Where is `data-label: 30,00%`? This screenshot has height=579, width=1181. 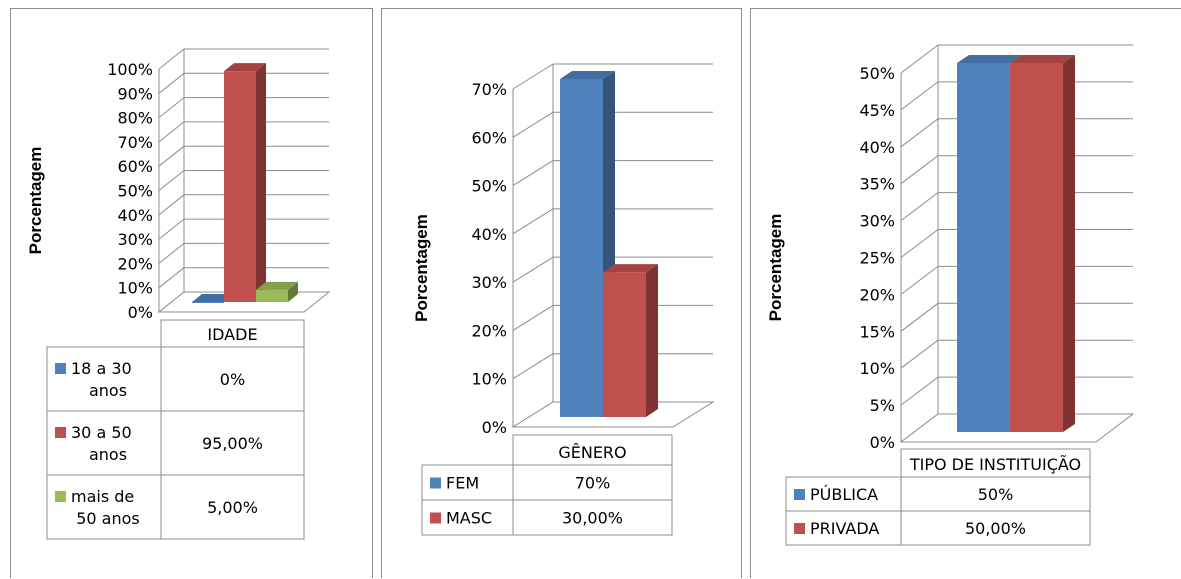 data-label: 30,00% is located at coordinates (592, 518).